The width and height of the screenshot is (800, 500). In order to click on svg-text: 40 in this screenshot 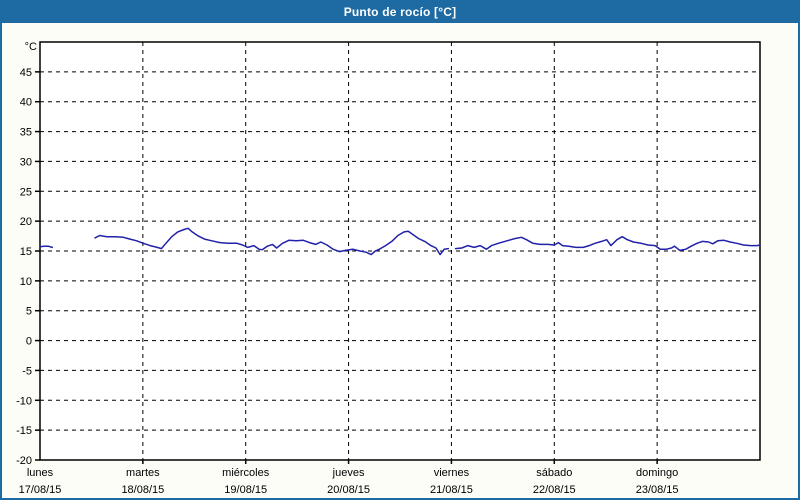, I will do `click(26, 103)`.